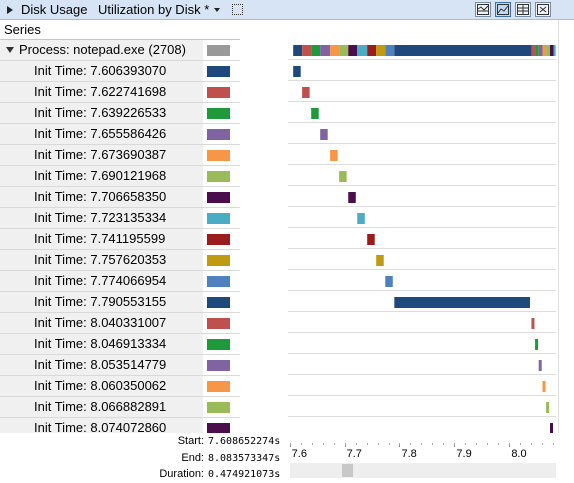  What do you see at coordinates (244, 458) in the screenshot?
I see `end-value: 8.083573347s` at bounding box center [244, 458].